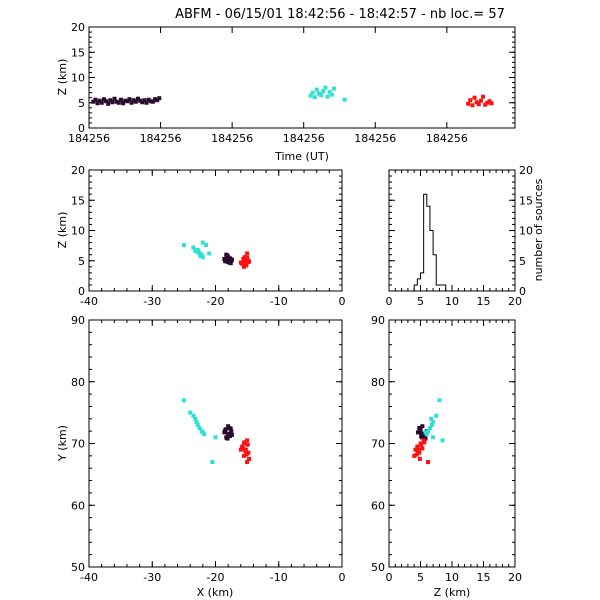 This screenshot has width=600, height=600. What do you see at coordinates (78, 52) in the screenshot?
I see `y-tick-label: 15` at bounding box center [78, 52].